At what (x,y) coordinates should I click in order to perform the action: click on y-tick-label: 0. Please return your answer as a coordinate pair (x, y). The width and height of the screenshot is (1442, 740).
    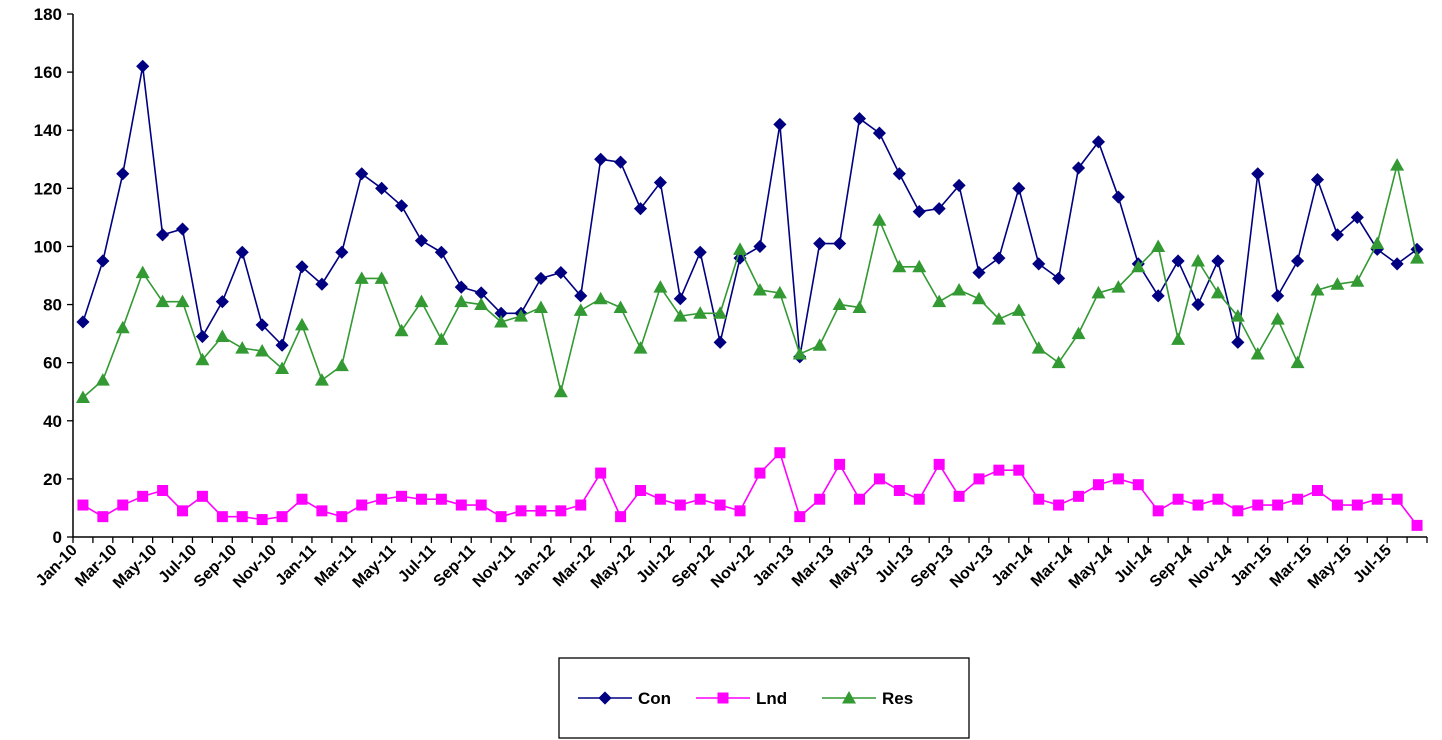
    Looking at the image, I should click on (57, 537).